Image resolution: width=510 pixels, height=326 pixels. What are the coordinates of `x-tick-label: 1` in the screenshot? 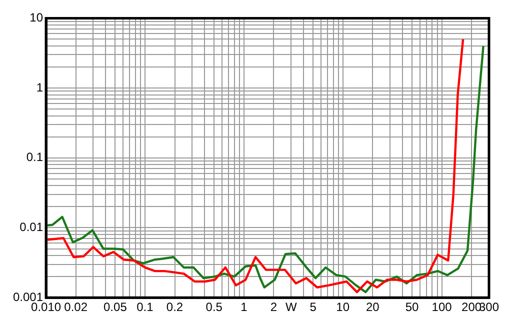 It's located at (244, 307).